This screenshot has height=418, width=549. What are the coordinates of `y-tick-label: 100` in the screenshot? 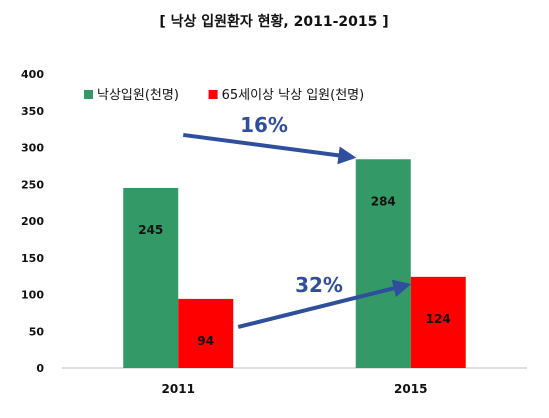 It's located at (32, 295).